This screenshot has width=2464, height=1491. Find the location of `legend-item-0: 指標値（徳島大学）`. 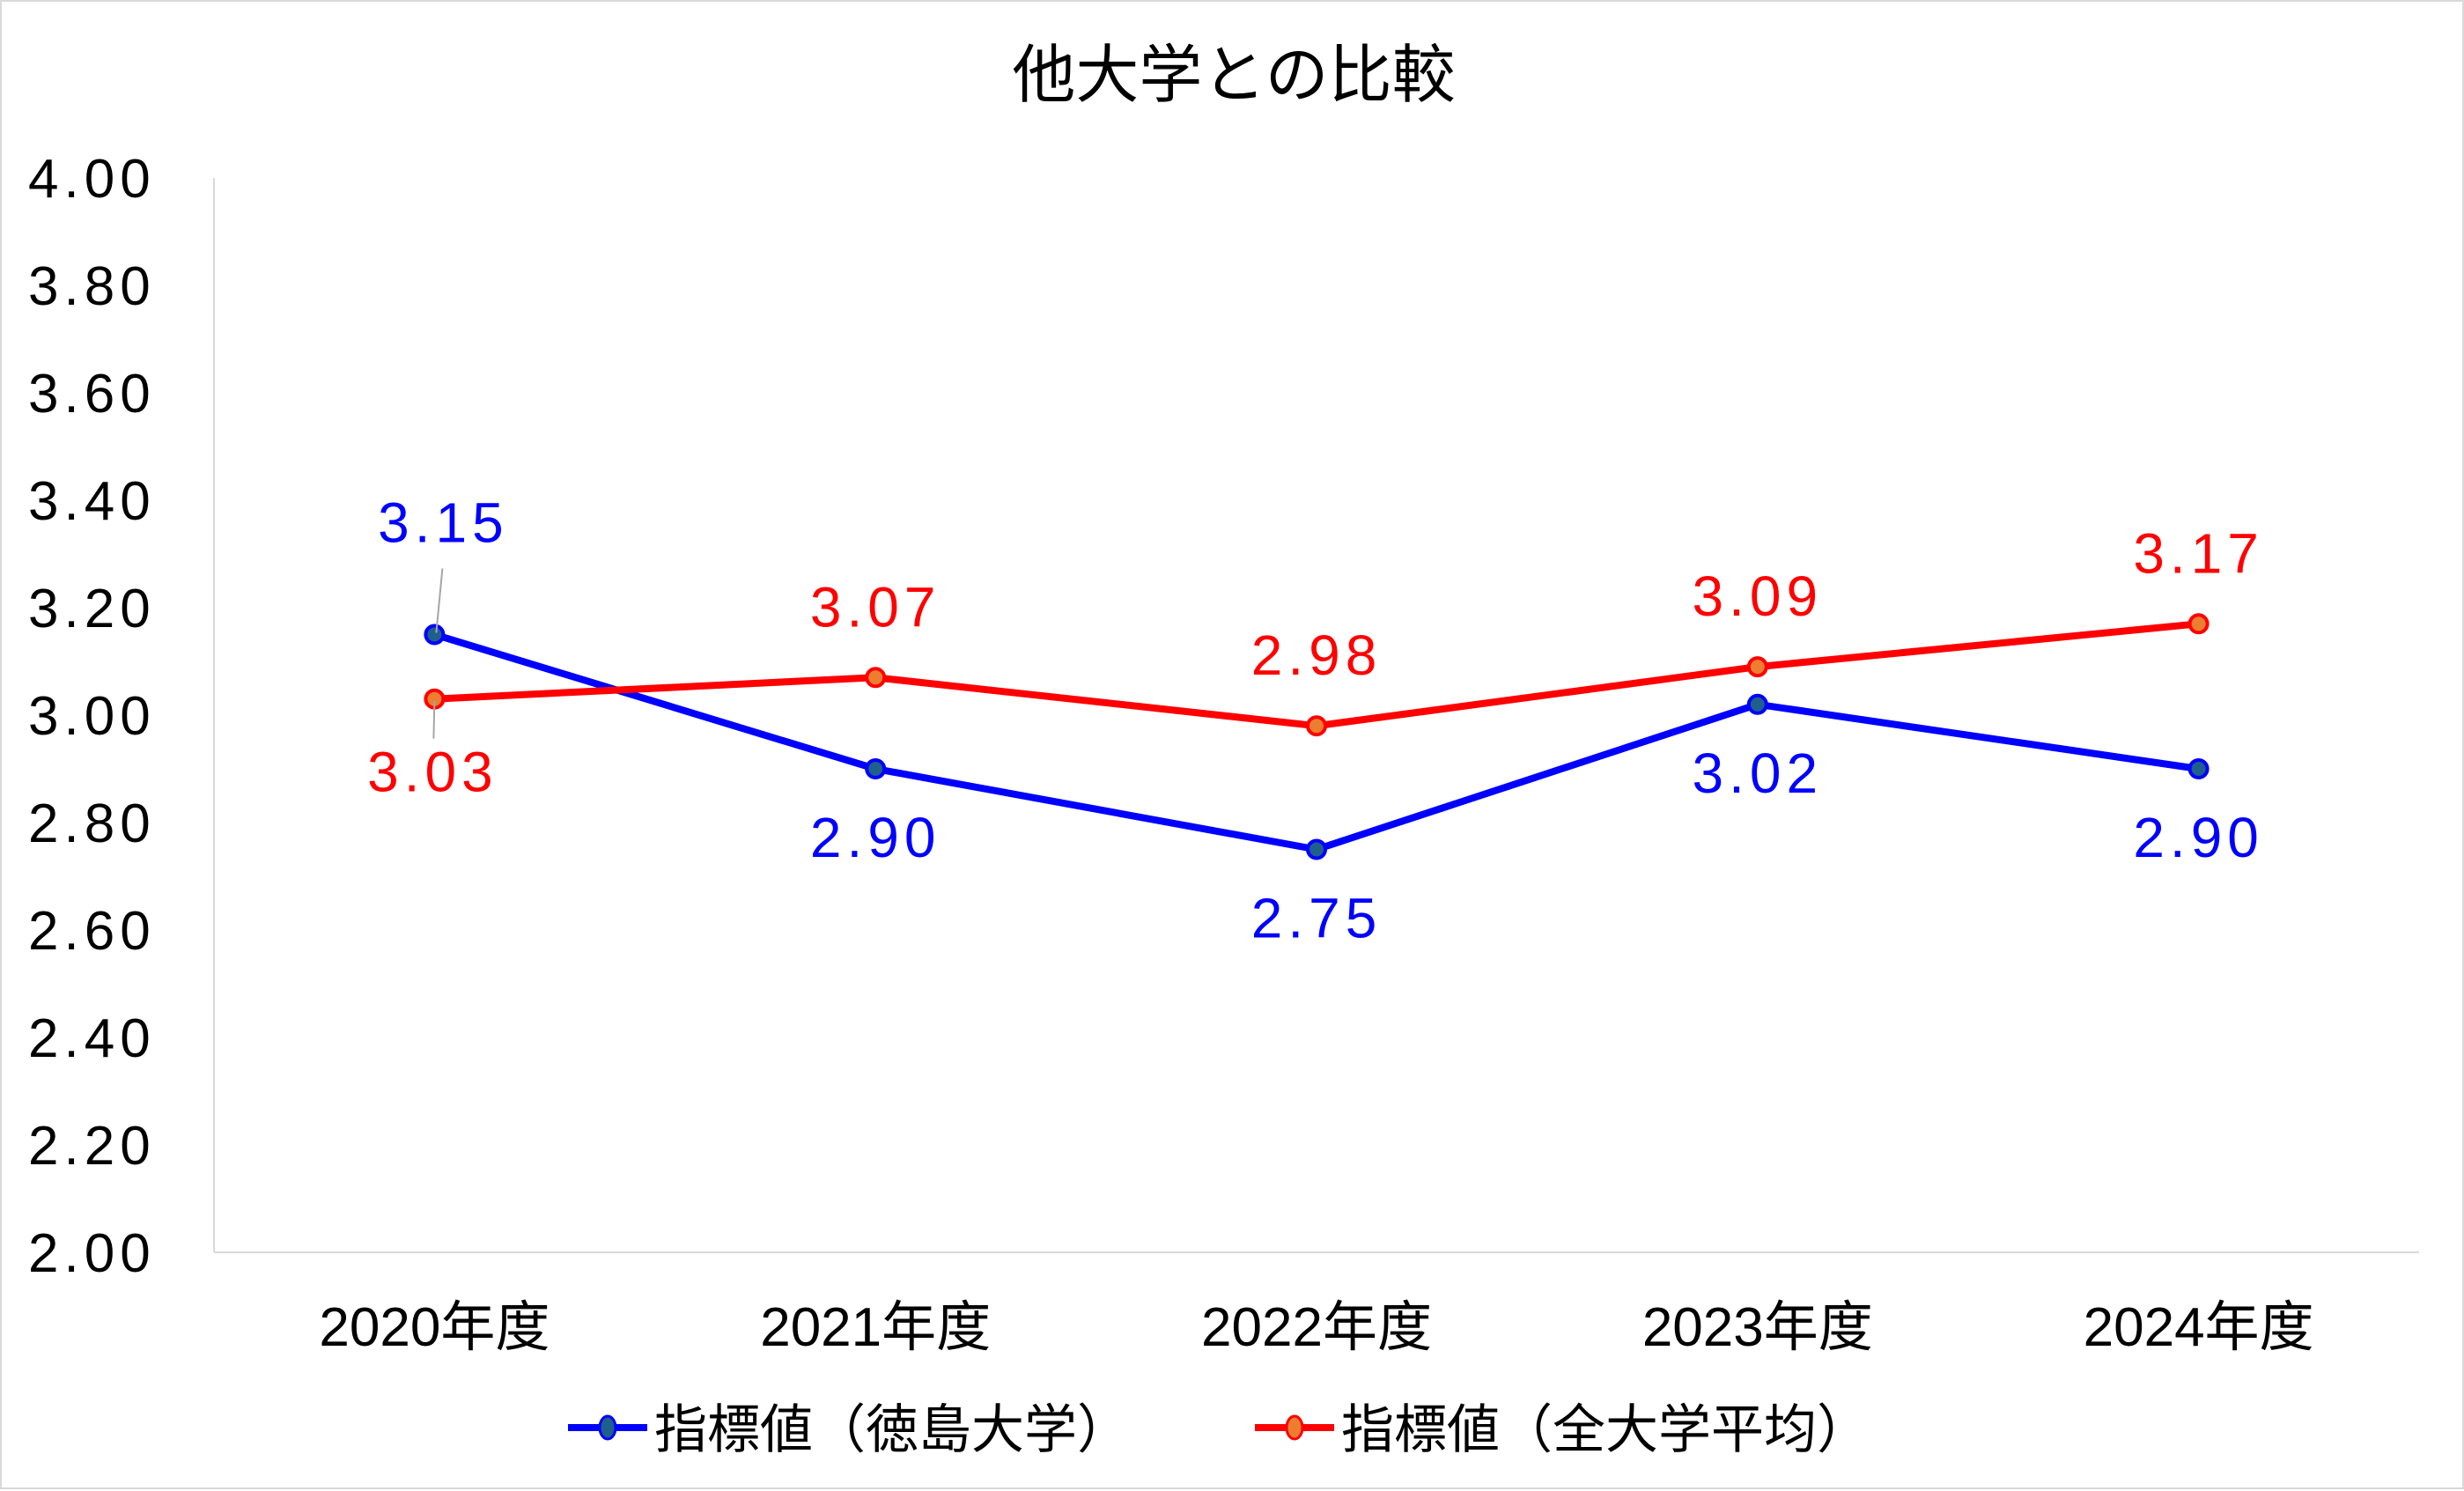

legend-item-0: 指標値（徳島大学） is located at coordinates (849, 1429).